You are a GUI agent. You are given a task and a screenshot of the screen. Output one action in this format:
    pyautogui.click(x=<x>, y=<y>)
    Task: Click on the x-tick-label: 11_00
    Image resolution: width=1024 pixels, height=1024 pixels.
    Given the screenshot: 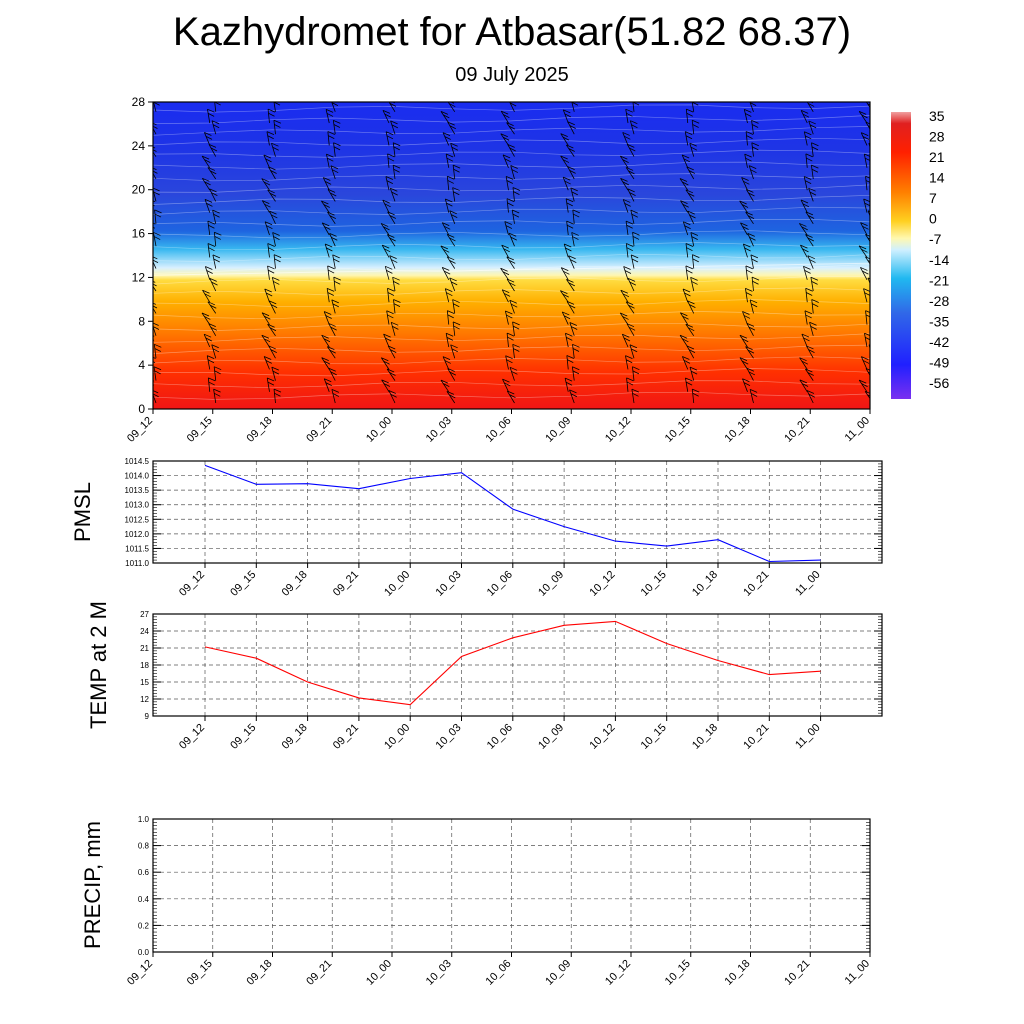 What is the action you would take?
    pyautogui.click(x=808, y=737)
    